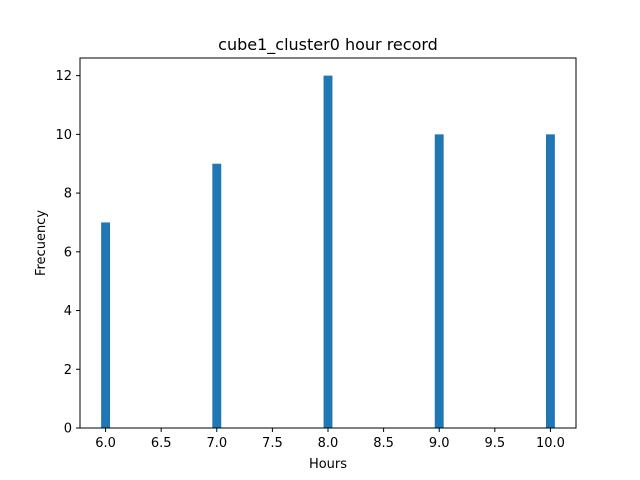  What do you see at coordinates (68, 311) in the screenshot?
I see `y-tick-label: 4` at bounding box center [68, 311].